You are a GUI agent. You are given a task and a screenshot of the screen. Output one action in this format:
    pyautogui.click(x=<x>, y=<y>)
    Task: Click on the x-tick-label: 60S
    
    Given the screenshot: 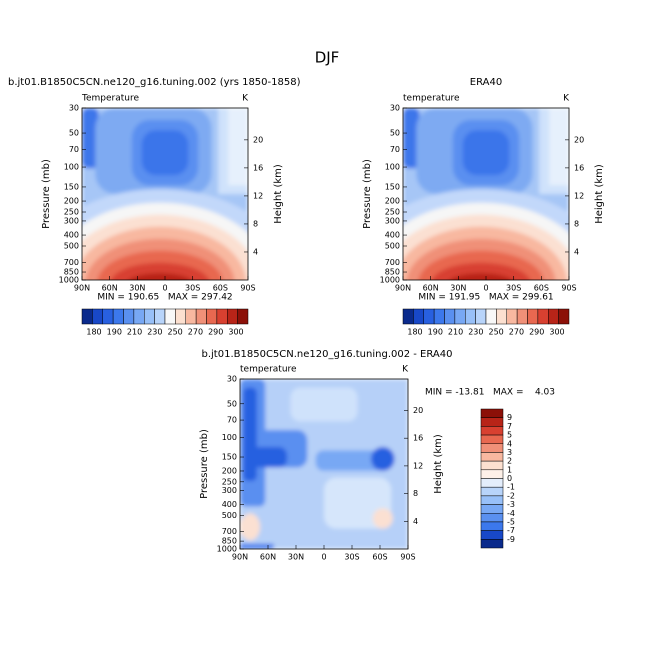 What is the action you would take?
    pyautogui.click(x=220, y=288)
    